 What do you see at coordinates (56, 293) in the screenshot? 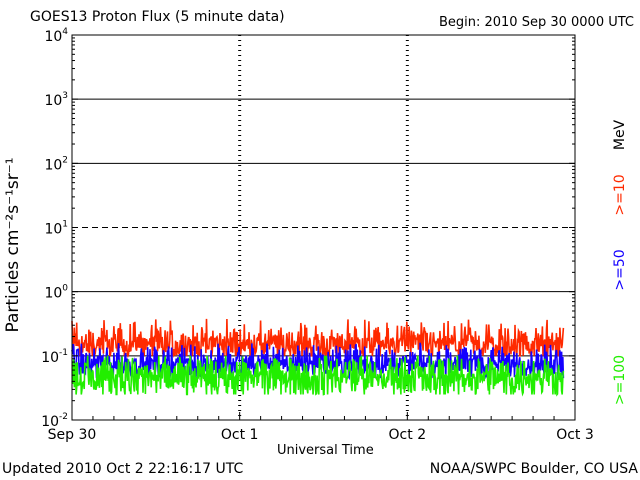
I see `y-tick-label: 10⁰` at bounding box center [56, 293].